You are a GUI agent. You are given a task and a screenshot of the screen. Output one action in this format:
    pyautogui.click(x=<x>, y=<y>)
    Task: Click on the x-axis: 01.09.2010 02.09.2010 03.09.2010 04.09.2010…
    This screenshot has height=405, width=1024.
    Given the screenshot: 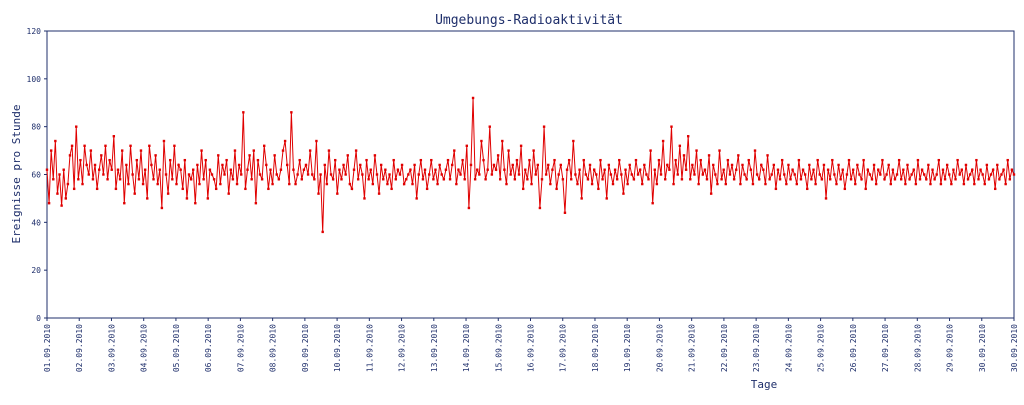 What is the action you would take?
    pyautogui.click(x=531, y=345)
    